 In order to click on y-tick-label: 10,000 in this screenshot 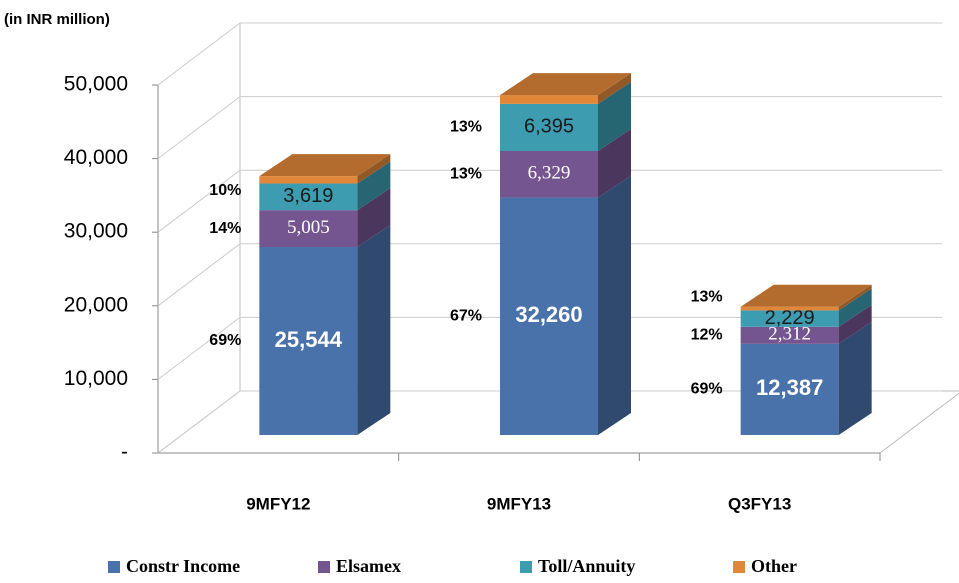, I will do `click(96, 378)`.